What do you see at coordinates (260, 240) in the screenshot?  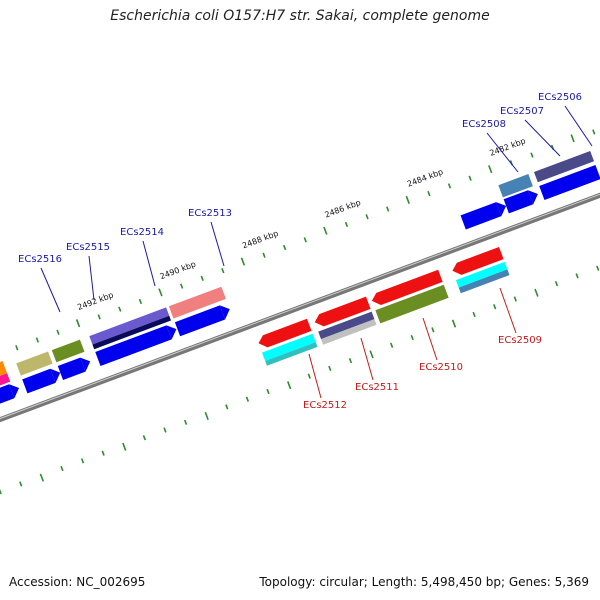 I see `kbp-label: 2488 kbp` at bounding box center [260, 240].